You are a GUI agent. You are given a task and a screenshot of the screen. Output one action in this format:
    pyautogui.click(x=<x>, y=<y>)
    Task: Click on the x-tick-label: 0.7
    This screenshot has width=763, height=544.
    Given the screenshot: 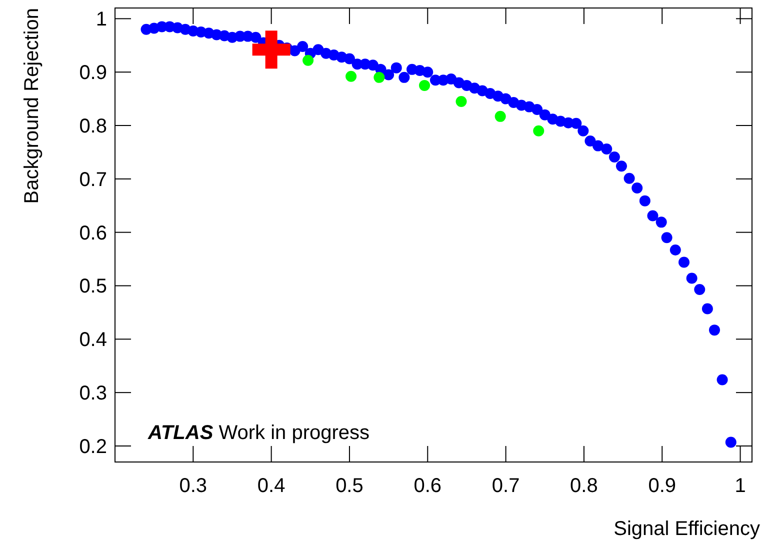 What is the action you would take?
    pyautogui.click(x=506, y=486)
    